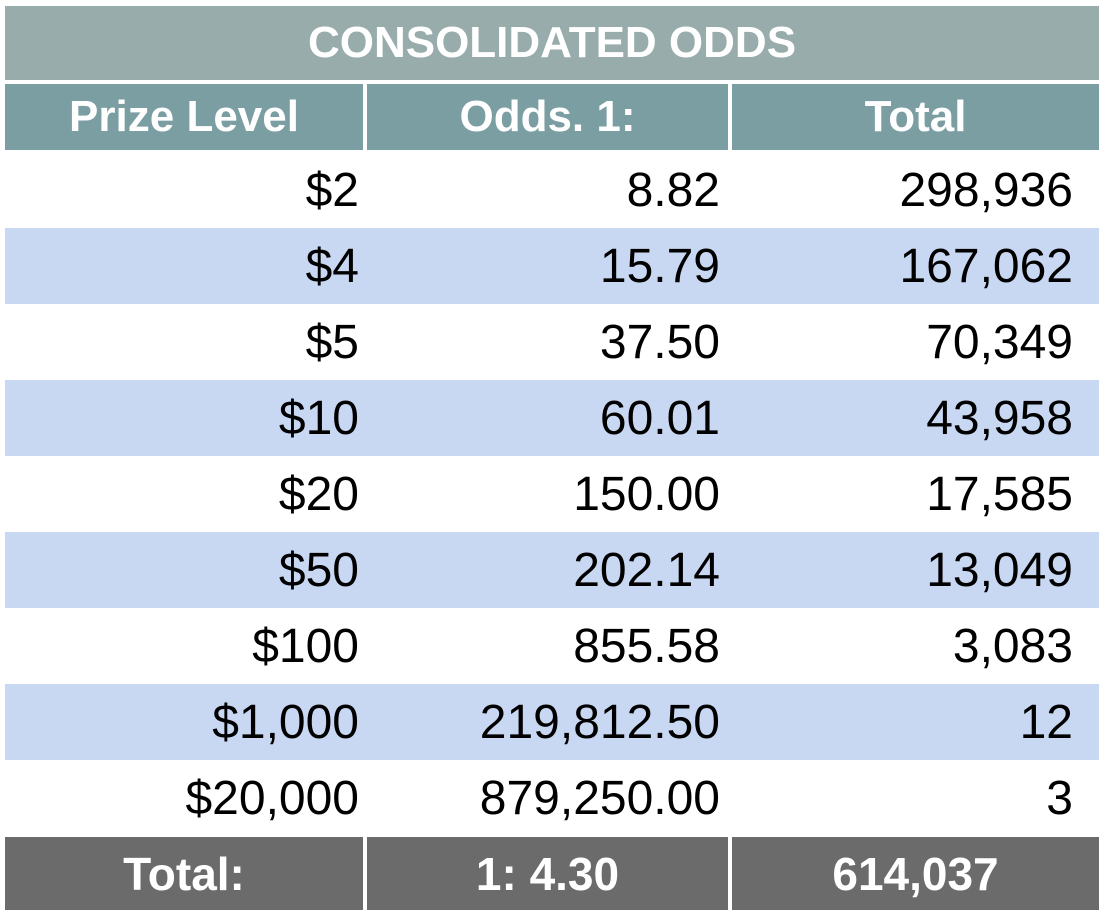 The width and height of the screenshot is (1104, 916). What do you see at coordinates (646, 570) in the screenshot?
I see `odds-cell: 202.14` at bounding box center [646, 570].